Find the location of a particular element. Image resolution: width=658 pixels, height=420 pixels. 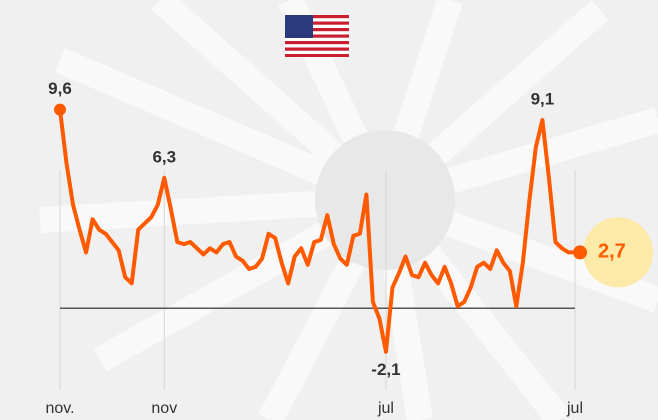

flag is located at coordinates (317, 36).